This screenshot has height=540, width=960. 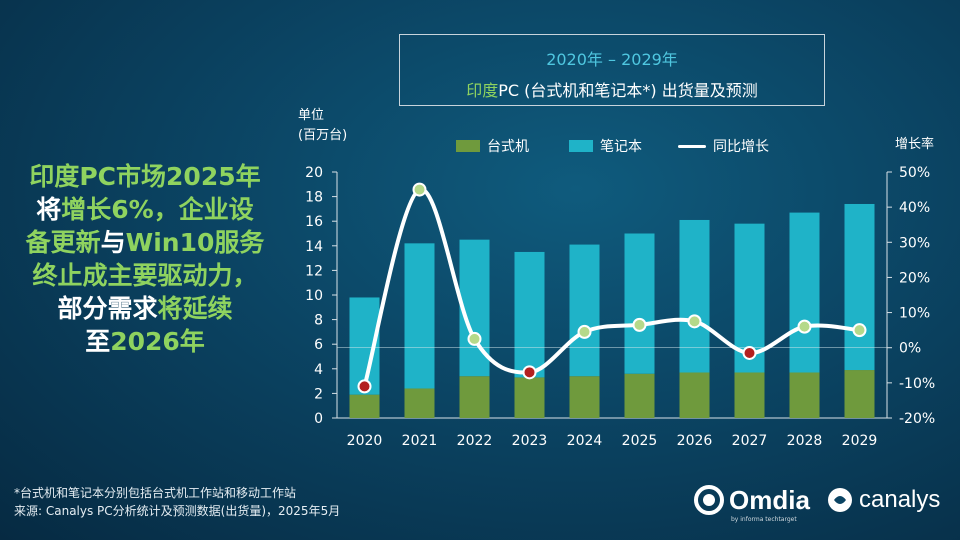 What do you see at coordinates (914, 173) in the screenshot?
I see `y2-tick-label: 50%` at bounding box center [914, 173].